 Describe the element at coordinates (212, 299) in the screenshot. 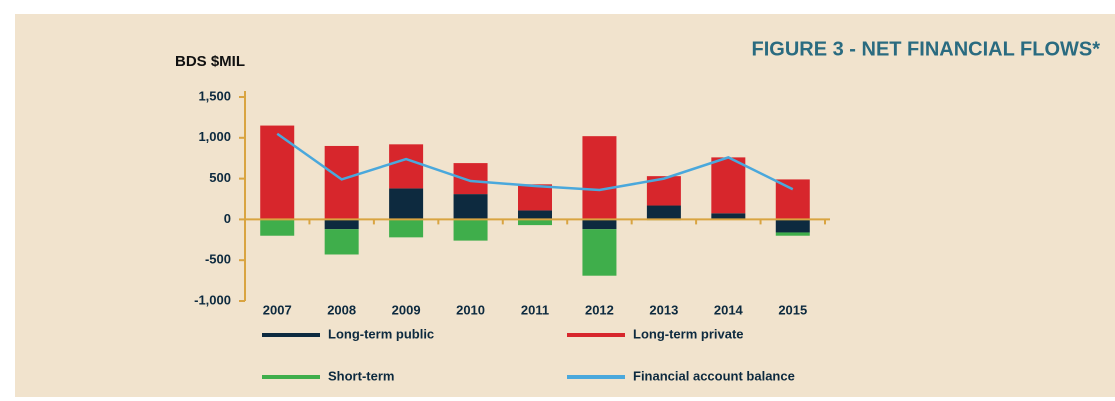

I see `y-tick-label: -1,000` at that location.